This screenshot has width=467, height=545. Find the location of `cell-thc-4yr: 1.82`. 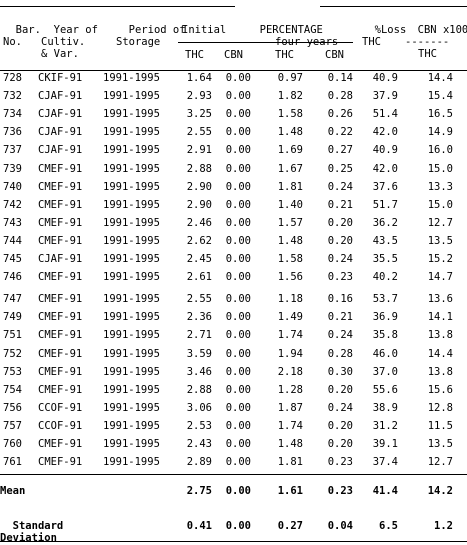

cell-thc-4yr: 1.82 is located at coordinates (290, 96).